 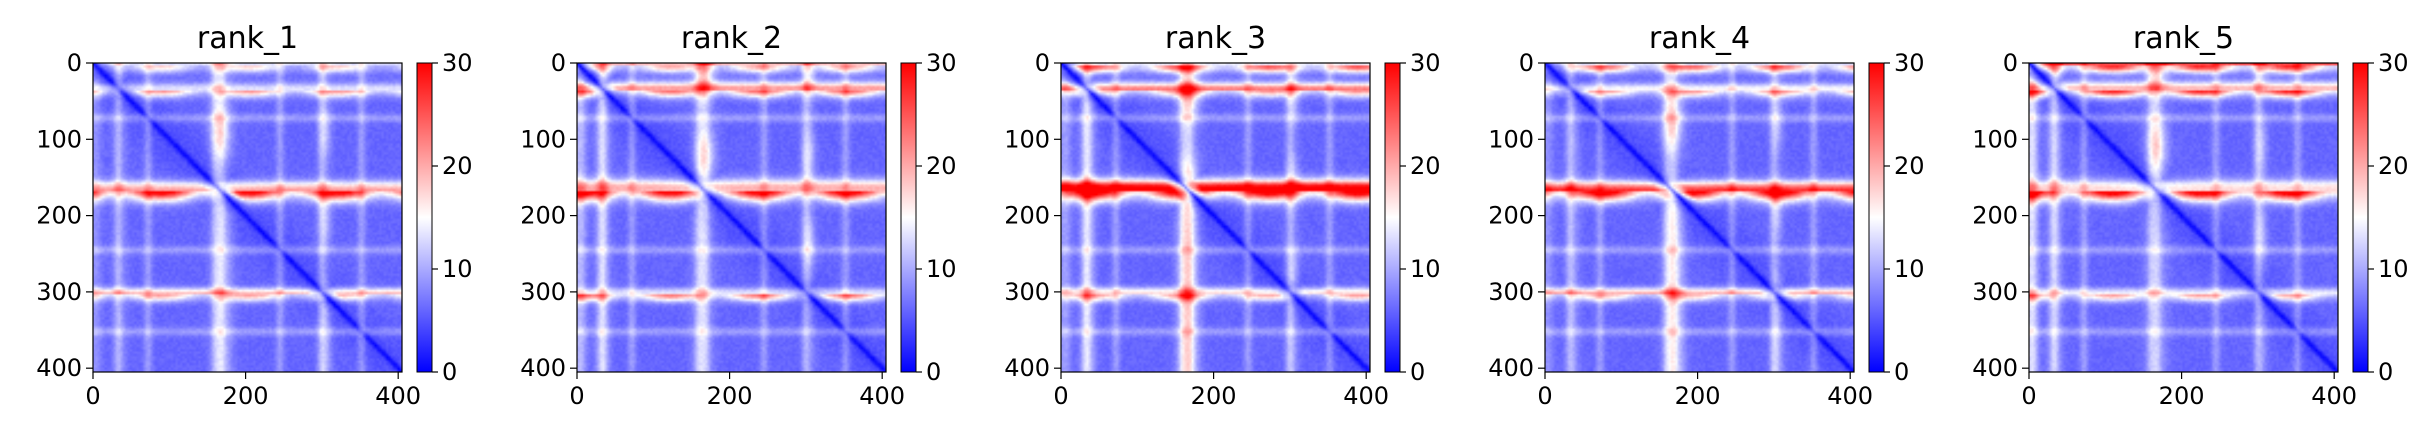 What do you see at coordinates (2183, 38) in the screenshot?
I see `panel-title: rank_5` at bounding box center [2183, 38].